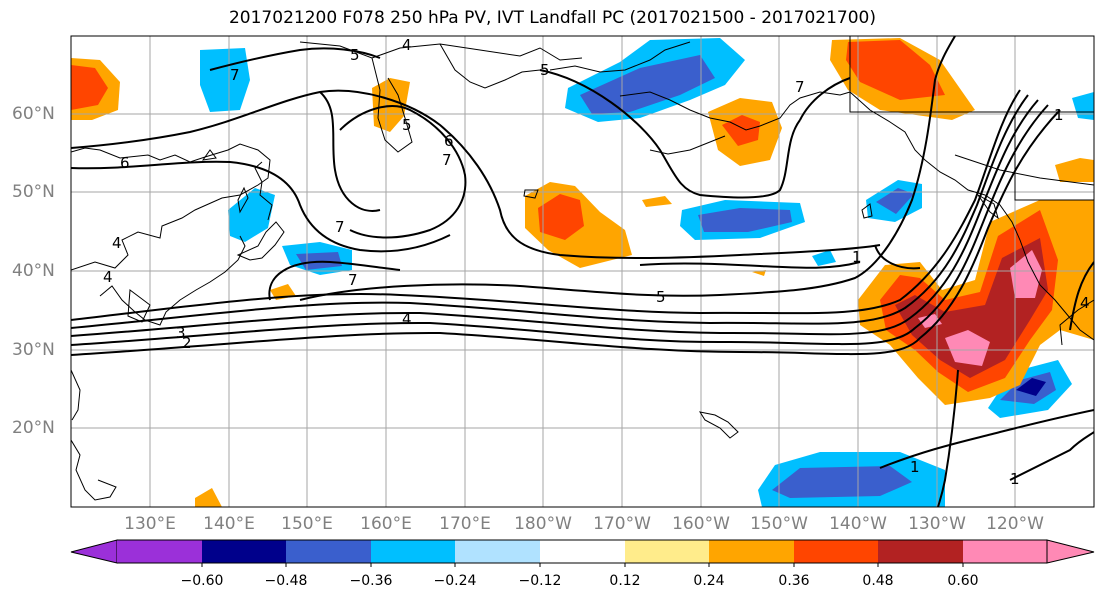 Image resolution: width=1105 pixels, height=601 pixels. I want to click on lon-label: 150°E, so click(307, 524).